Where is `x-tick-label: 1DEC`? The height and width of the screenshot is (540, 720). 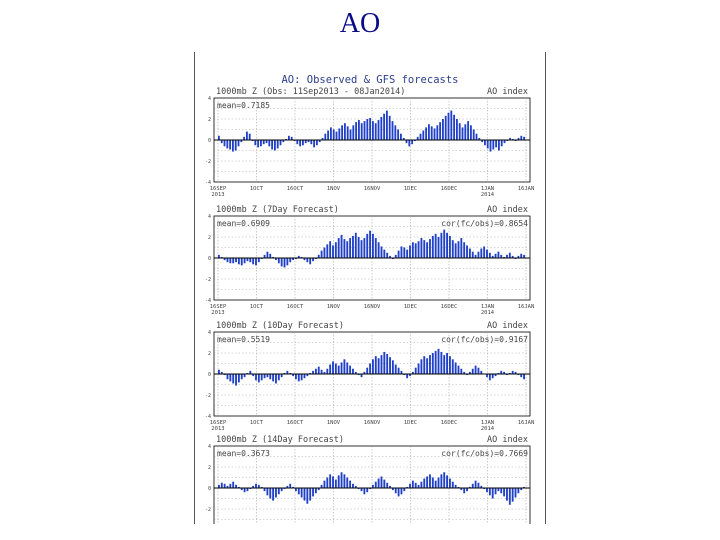 x-tick-label: 1DEC is located at coordinates (410, 423).